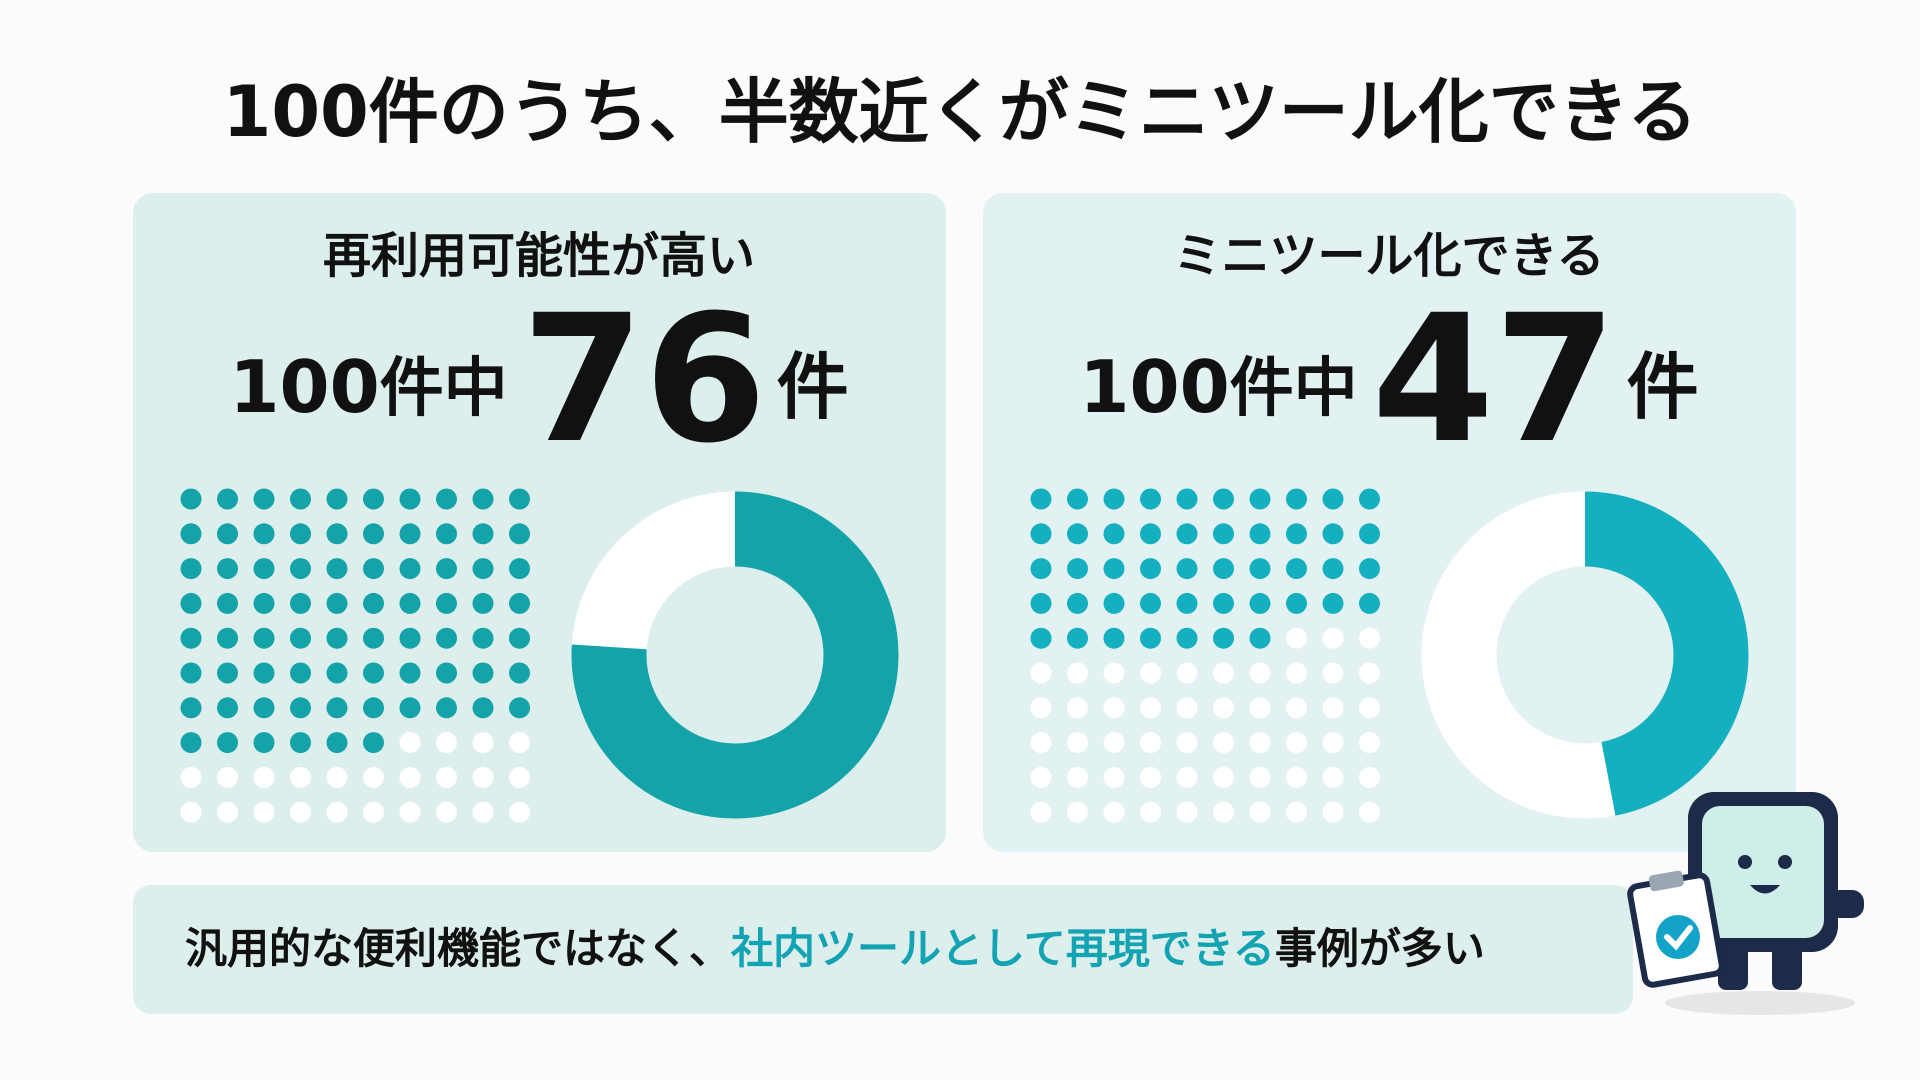  What do you see at coordinates (1666, 881) in the screenshot?
I see `clipboard-clip` at bounding box center [1666, 881].